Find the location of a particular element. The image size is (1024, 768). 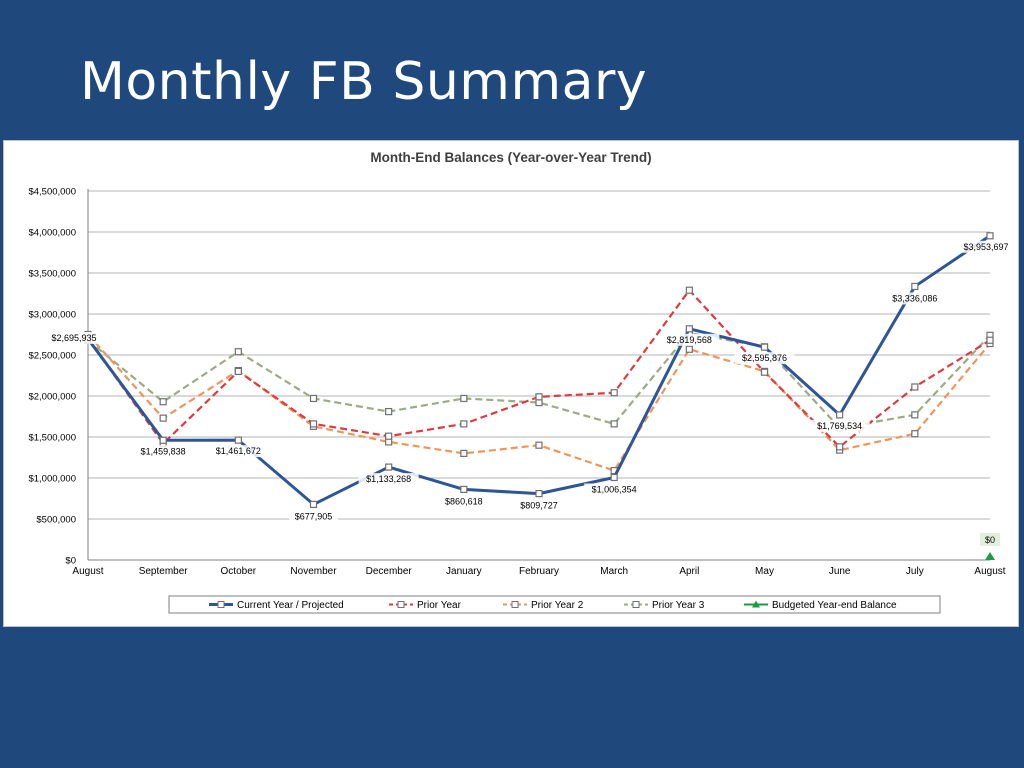

y-tick-label: $4,500,000 is located at coordinates (52, 192).